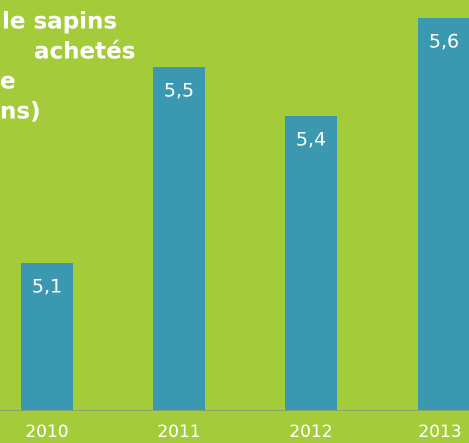 The height and width of the screenshot is (443, 469). Describe the element at coordinates (84, 52) in the screenshot. I see `chart-title-line: achetés` at that location.